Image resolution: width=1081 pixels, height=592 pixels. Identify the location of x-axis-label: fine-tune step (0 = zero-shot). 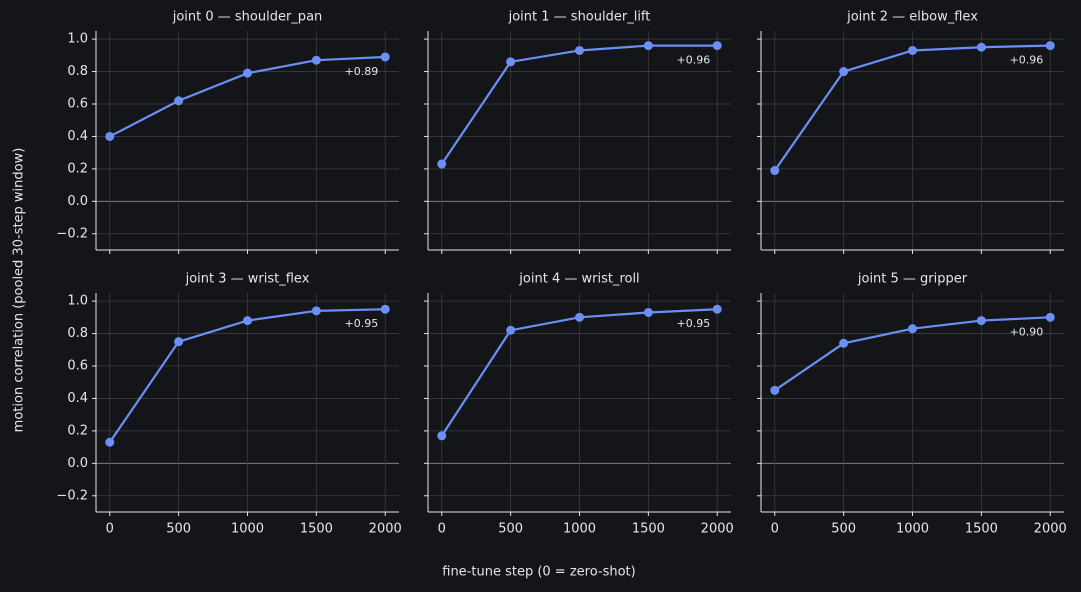
(538, 572).